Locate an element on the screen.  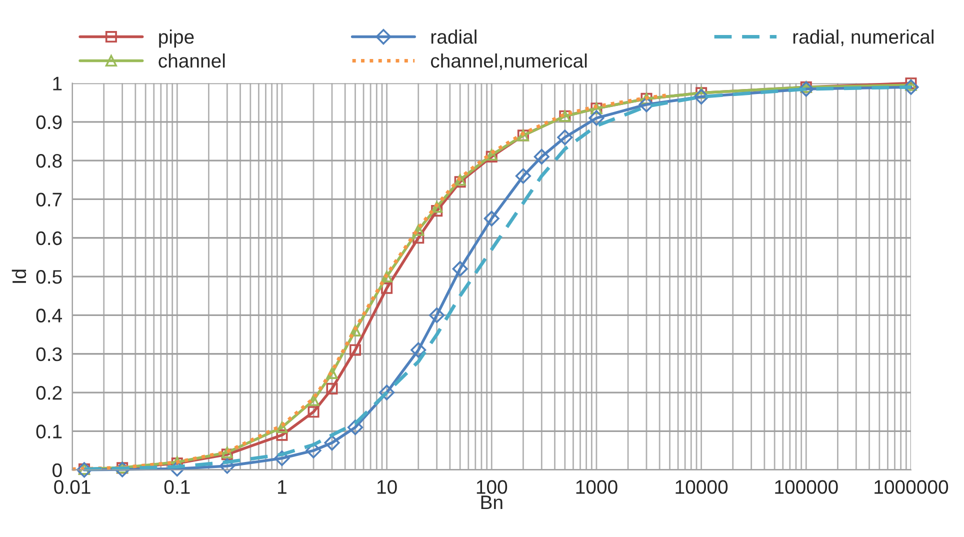
x-axis-title: Bn is located at coordinates (491, 503).